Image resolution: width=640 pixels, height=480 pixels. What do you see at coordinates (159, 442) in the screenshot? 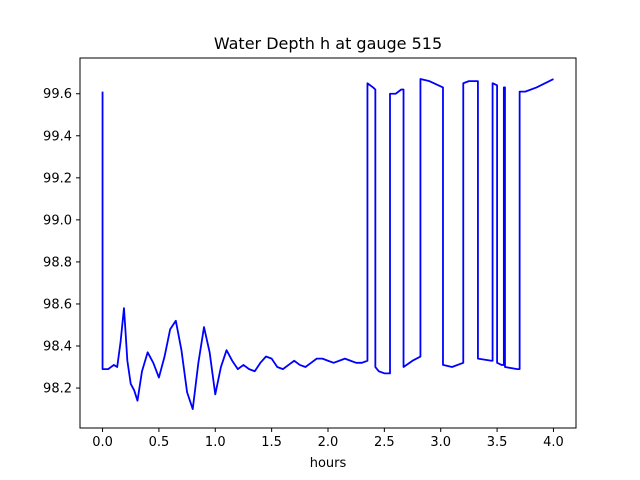
I see `x-tick-label: 0.5` at bounding box center [159, 442].